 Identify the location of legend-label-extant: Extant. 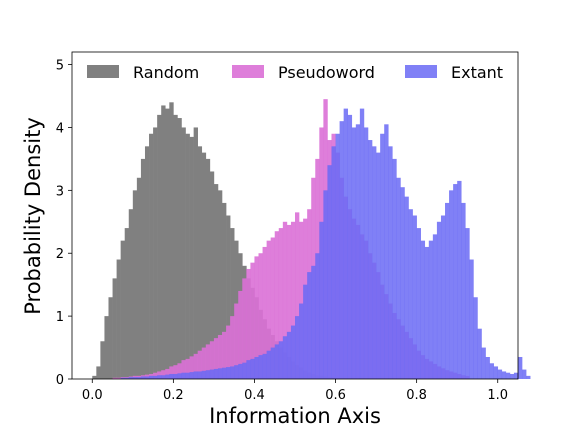
(477, 72).